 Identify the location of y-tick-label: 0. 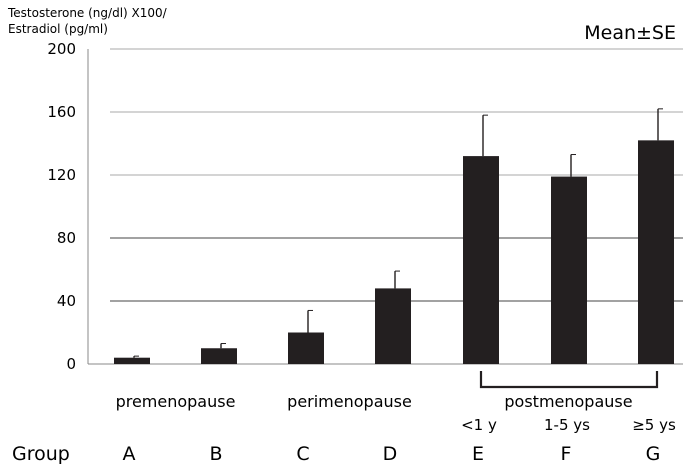
(71, 364).